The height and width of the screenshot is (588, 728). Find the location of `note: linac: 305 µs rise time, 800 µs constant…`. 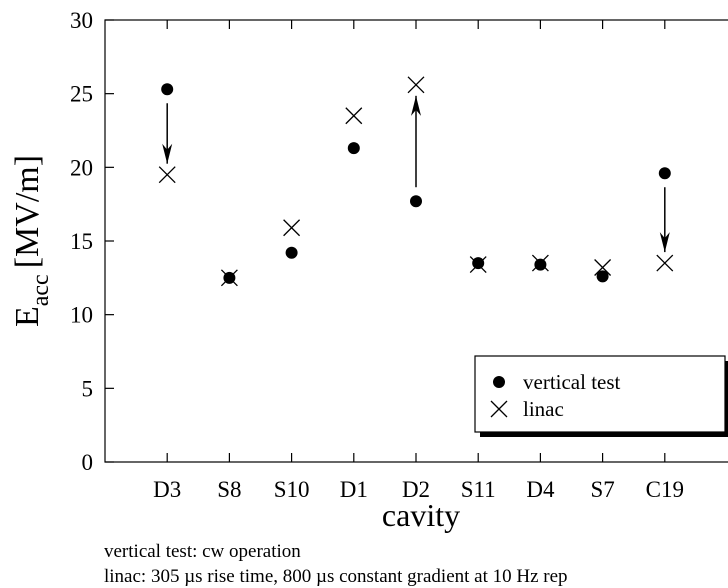

note: linac: 305 µs rise time, 800 µs constant… is located at coordinates (336, 576).